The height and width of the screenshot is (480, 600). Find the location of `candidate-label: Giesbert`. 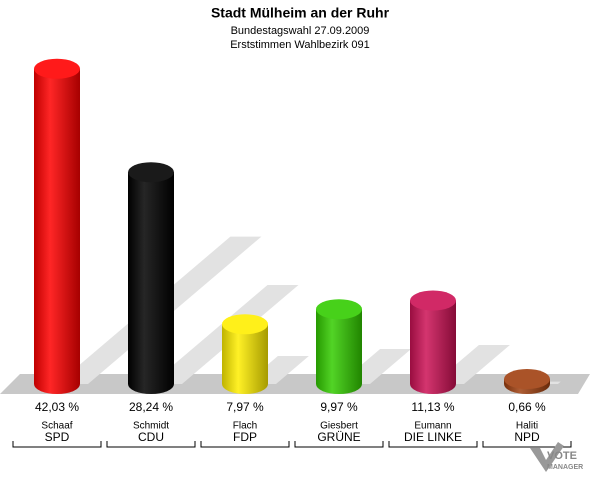

candidate-label: Giesbert is located at coordinates (339, 426).